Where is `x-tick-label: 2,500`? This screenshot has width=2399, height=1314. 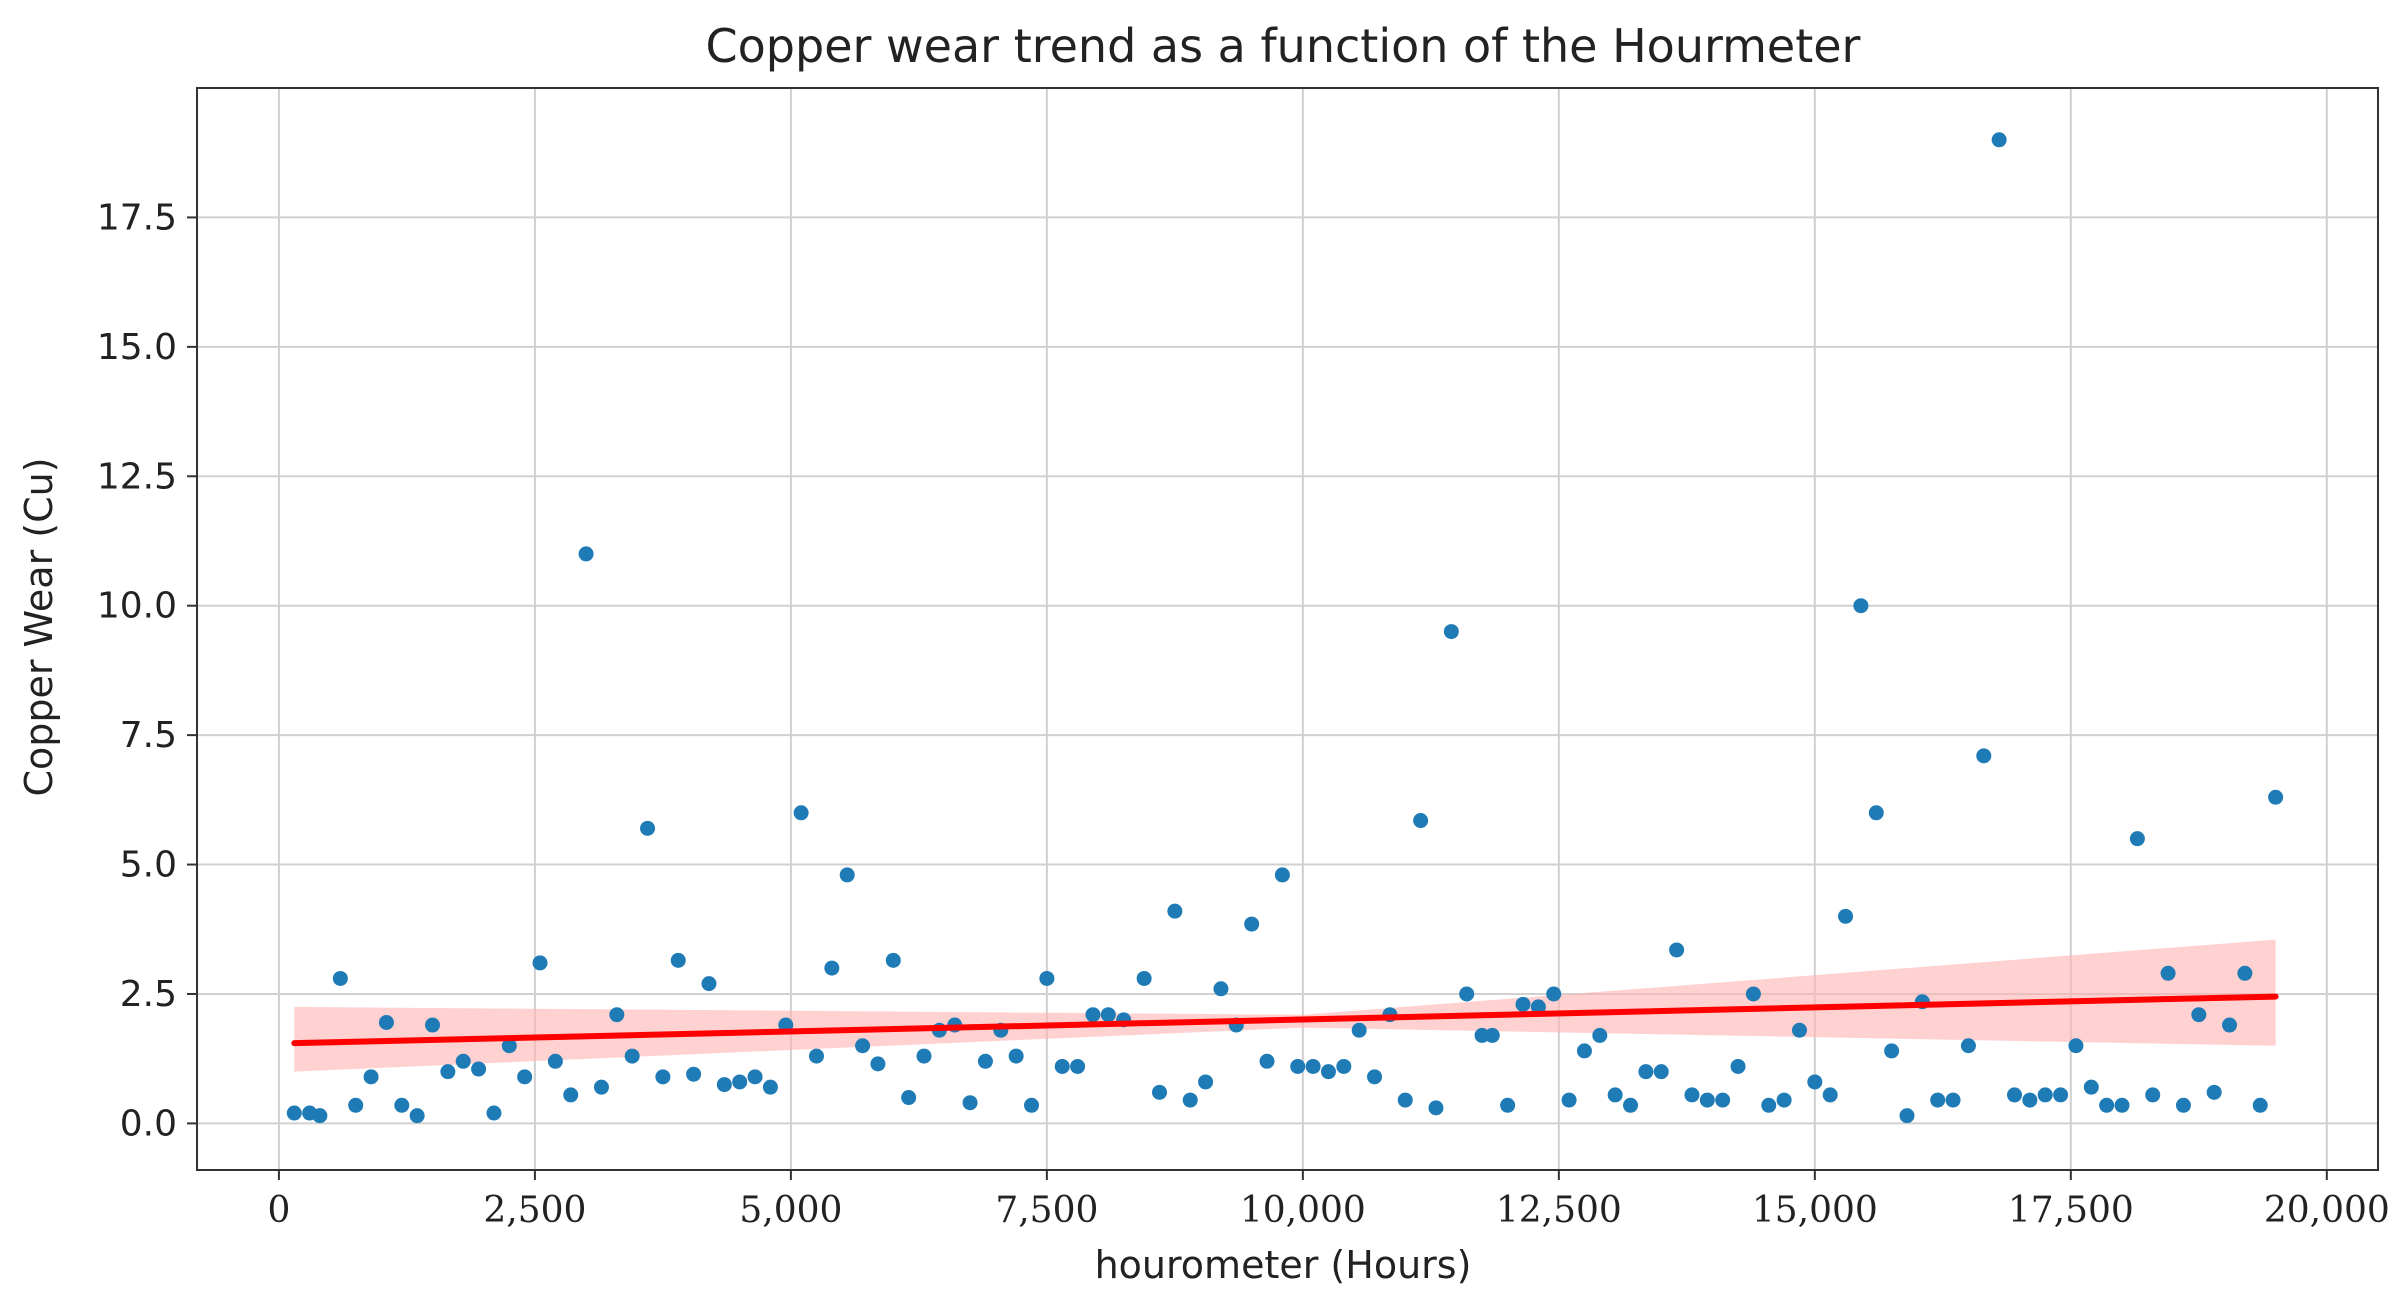
x-tick-label: 2,500 is located at coordinates (534, 1210).